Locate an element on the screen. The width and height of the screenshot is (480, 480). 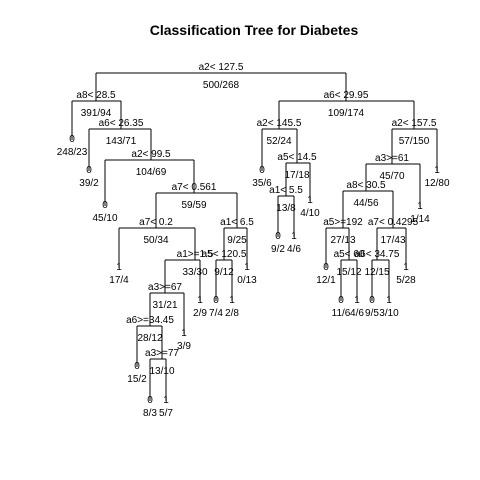
leaf-class-n35: 1 is located at coordinates (200, 300).